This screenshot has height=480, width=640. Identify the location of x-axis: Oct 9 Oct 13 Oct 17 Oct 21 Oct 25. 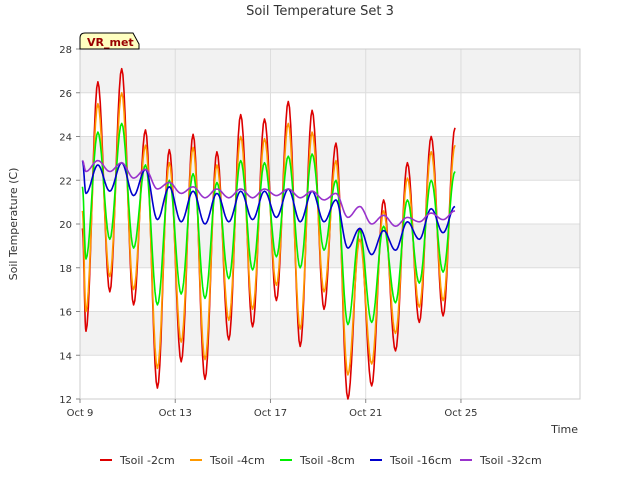
(272, 409).